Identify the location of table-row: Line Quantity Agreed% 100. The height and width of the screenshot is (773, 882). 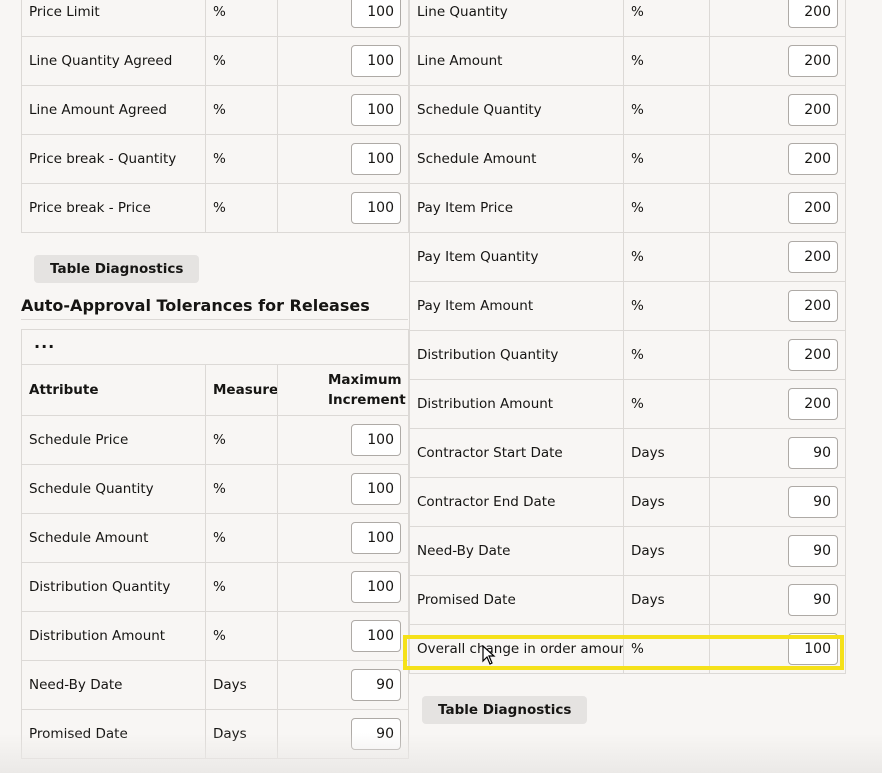
(215, 61).